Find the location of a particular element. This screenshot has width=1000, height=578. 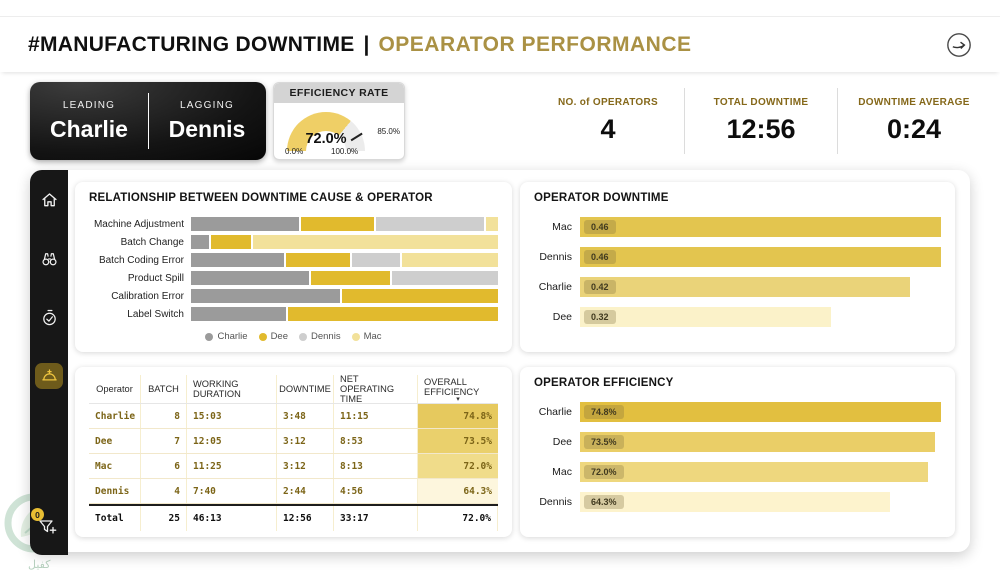

table-cell: Mac is located at coordinates (115, 466).